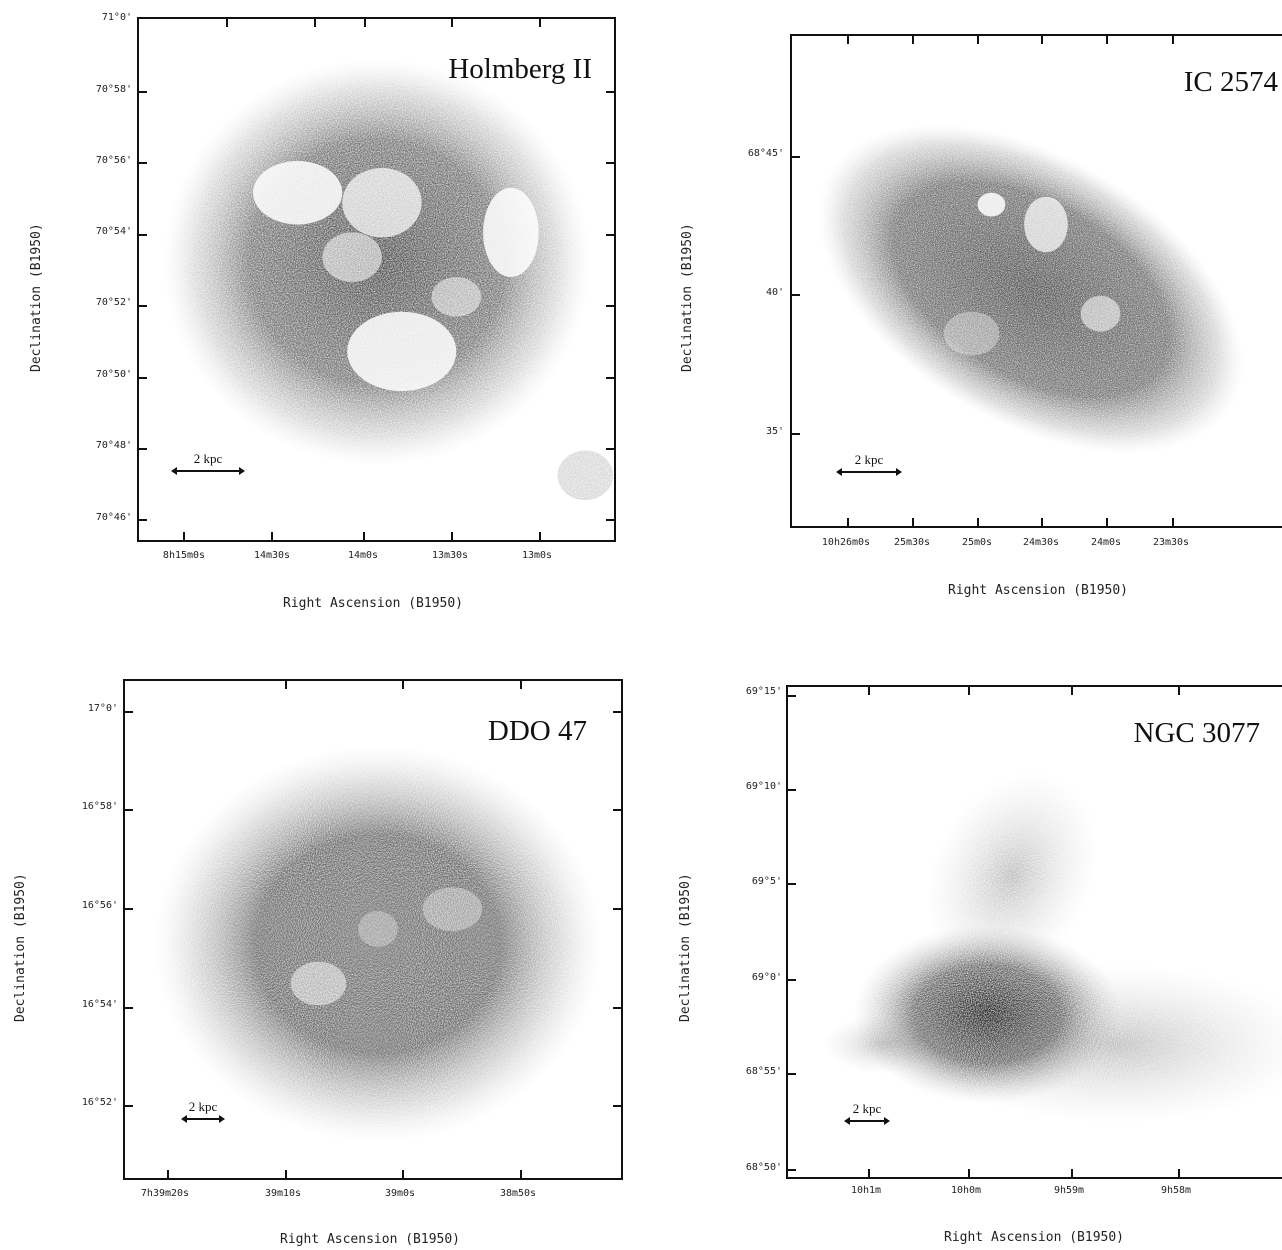 This screenshot has width=1282, height=1250. What do you see at coordinates (1041, 542) in the screenshot?
I see `x-tick-label: 24m30s` at bounding box center [1041, 542].